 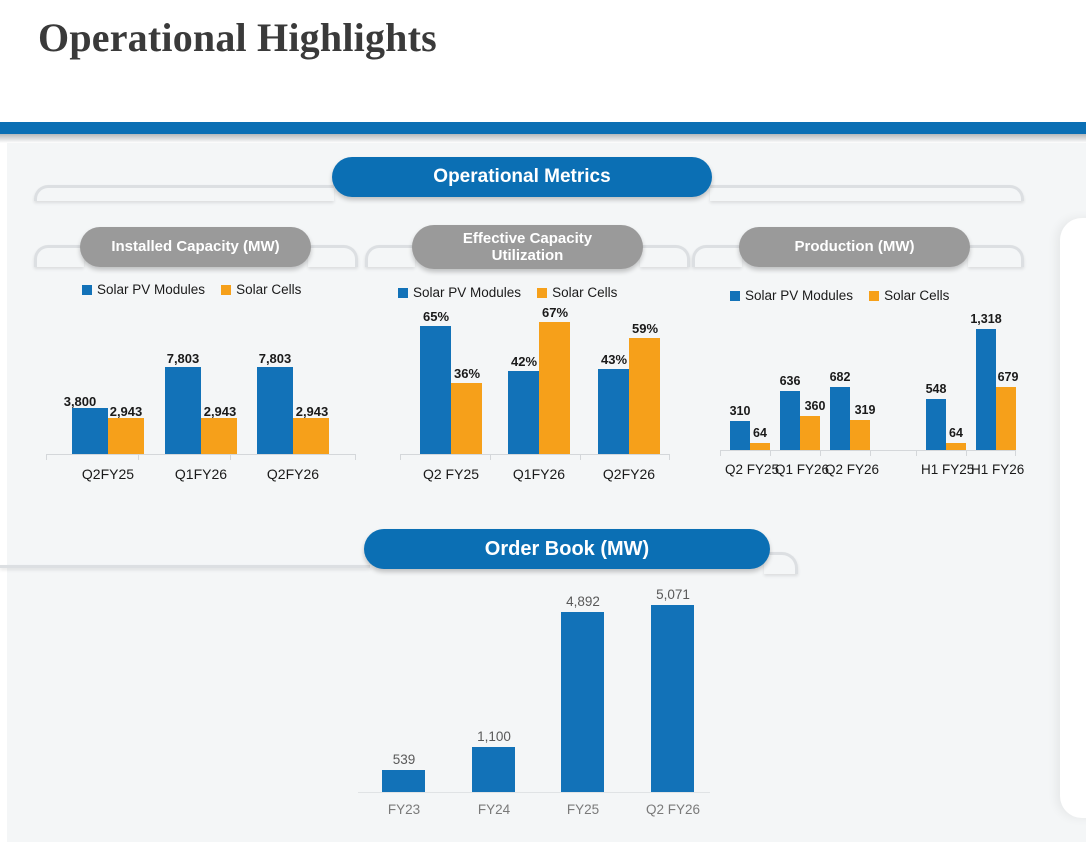 I want to click on chart-production: Solar PV Modules Solar Cells 310 64, so click(x=868, y=396).